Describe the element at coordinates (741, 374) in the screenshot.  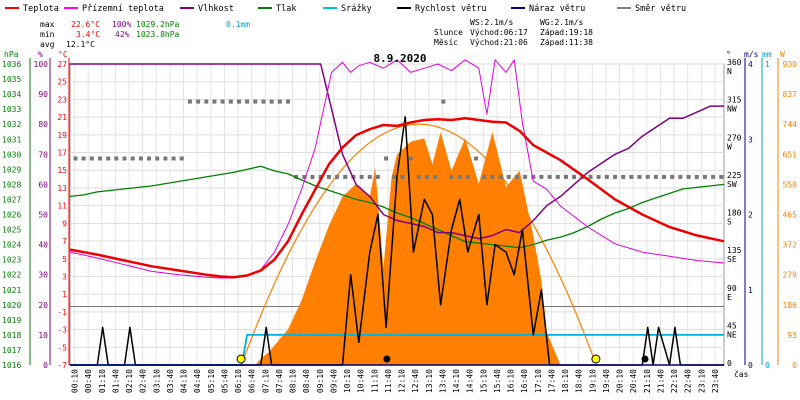
I see `unit-time: čas` at that location.